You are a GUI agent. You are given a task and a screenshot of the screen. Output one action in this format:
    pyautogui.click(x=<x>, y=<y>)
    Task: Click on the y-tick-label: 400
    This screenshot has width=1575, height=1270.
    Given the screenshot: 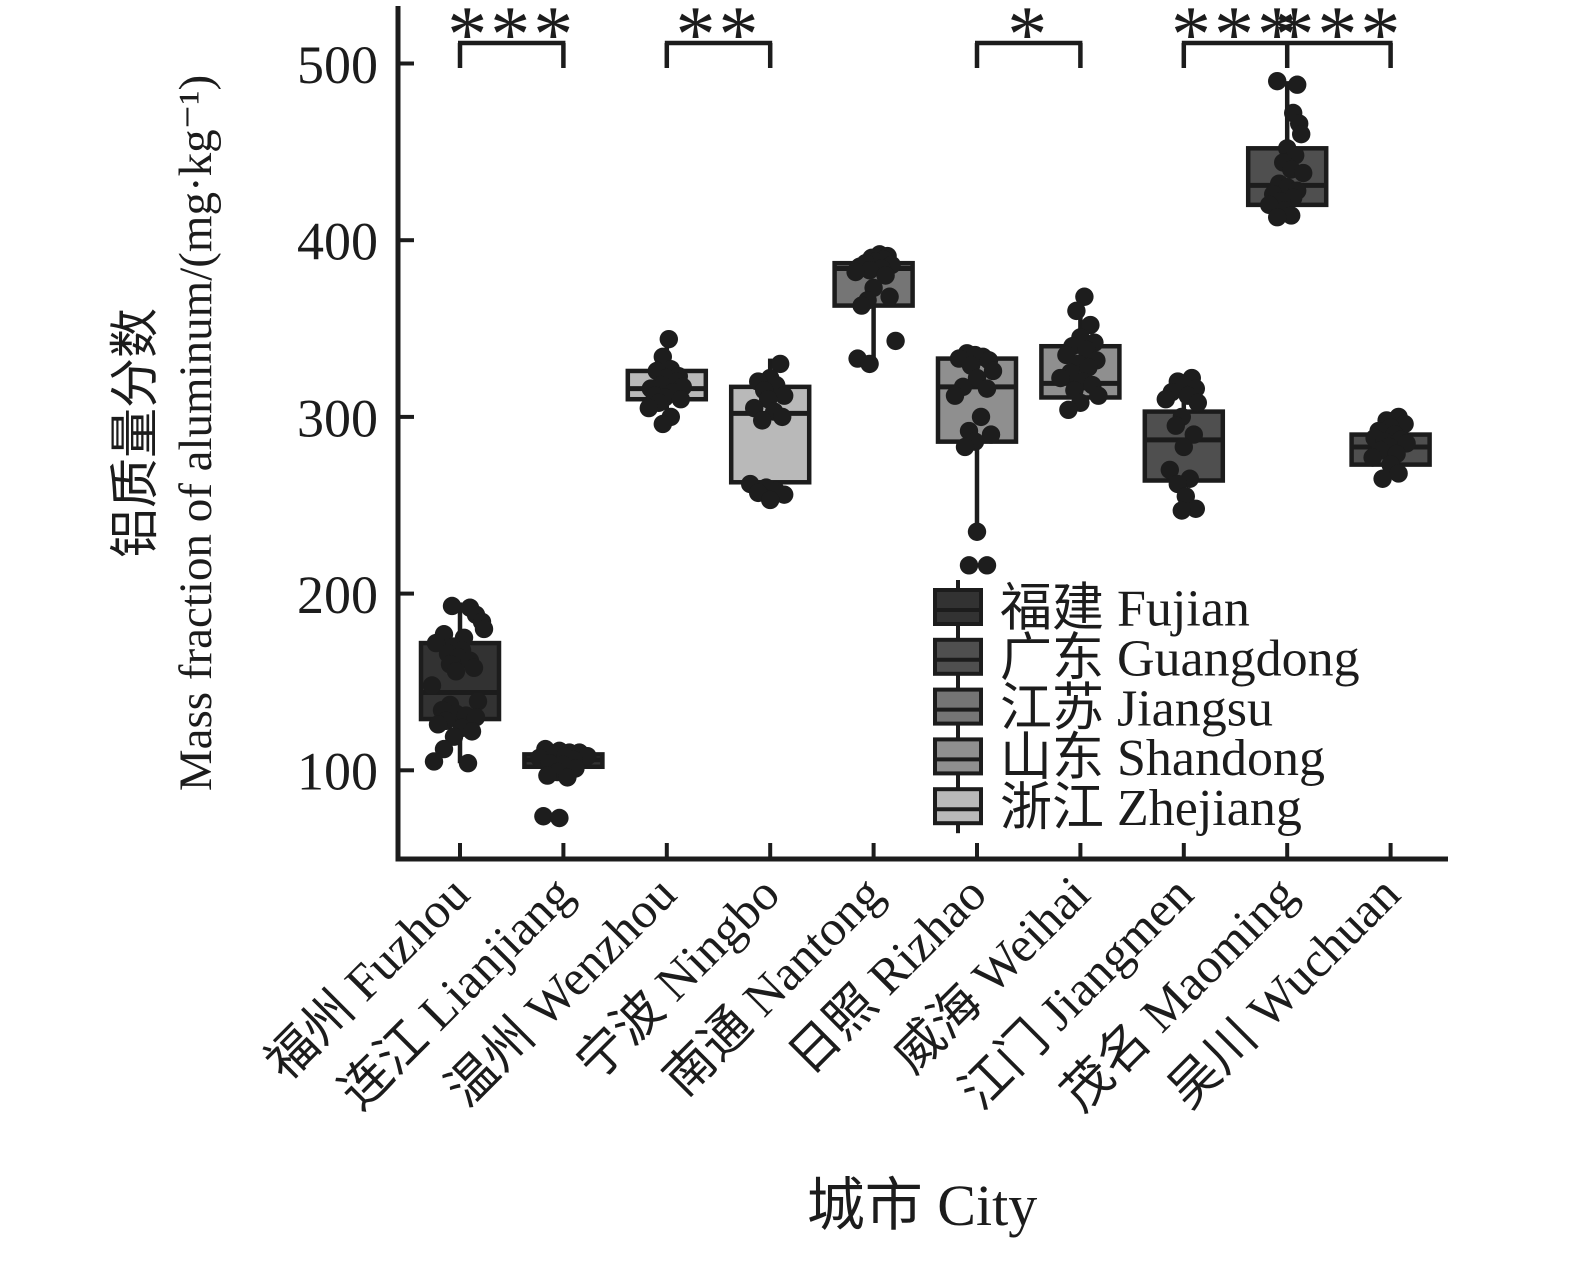 What is the action you would take?
    pyautogui.click(x=337, y=242)
    